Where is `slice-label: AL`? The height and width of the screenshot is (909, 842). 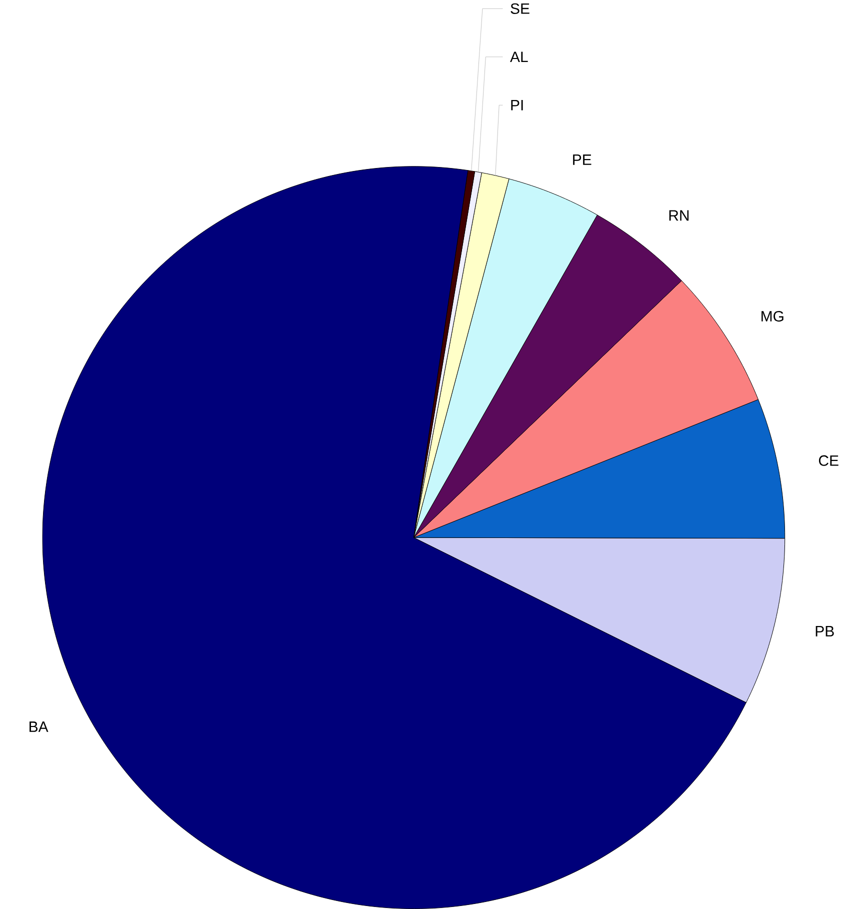 slice-label: AL is located at coordinates (519, 57).